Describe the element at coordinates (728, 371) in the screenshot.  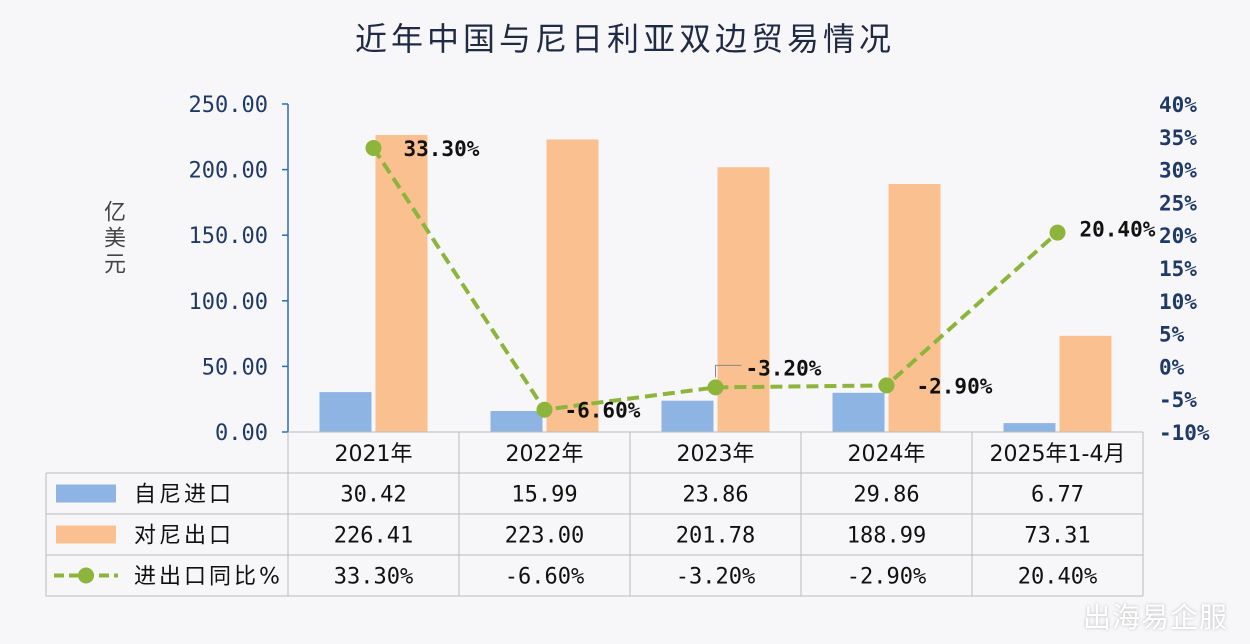
I see `label-leader-line` at that location.